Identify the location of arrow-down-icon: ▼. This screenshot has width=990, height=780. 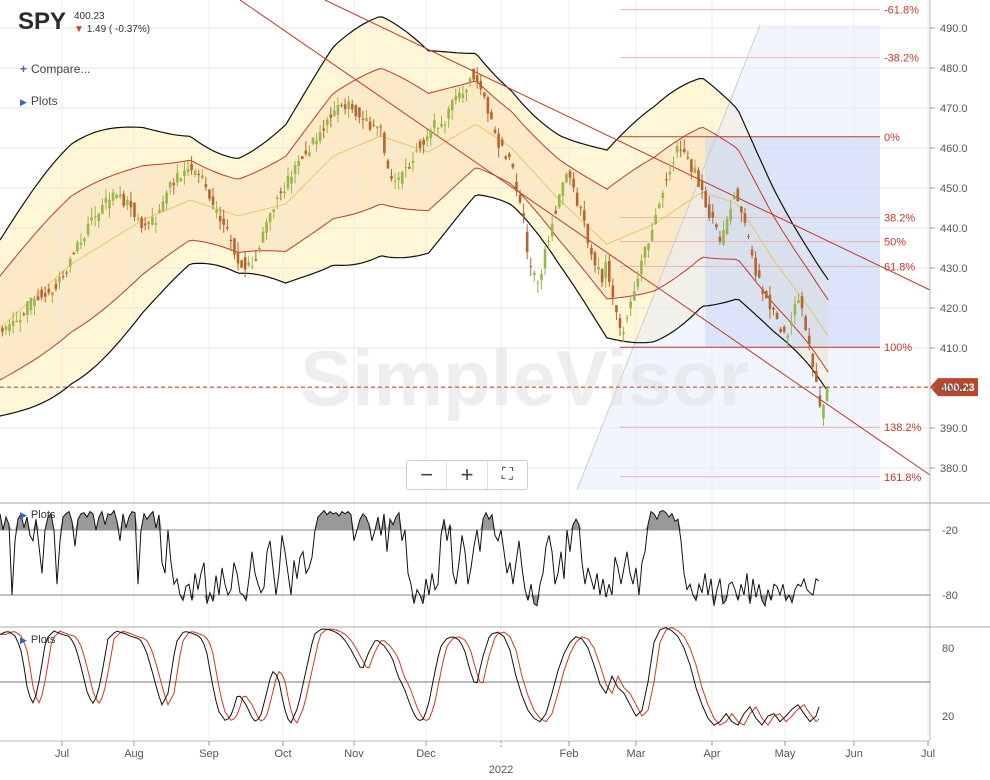
(79, 29).